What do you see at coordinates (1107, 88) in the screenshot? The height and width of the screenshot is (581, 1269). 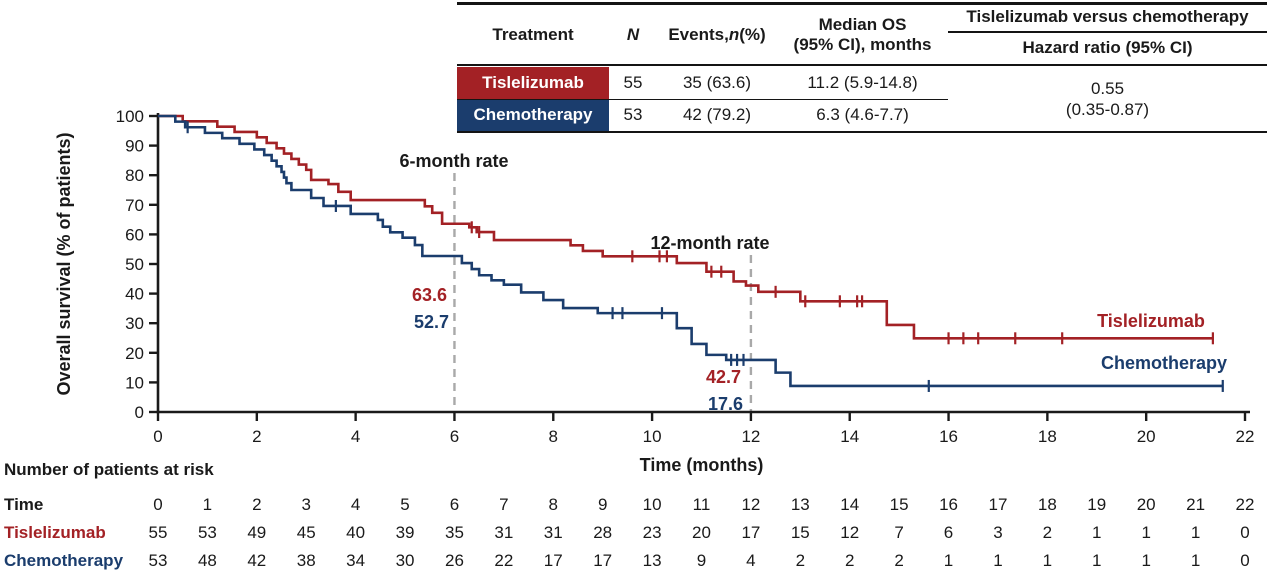 I see `hazard-ratio-number: 0.55` at bounding box center [1107, 88].